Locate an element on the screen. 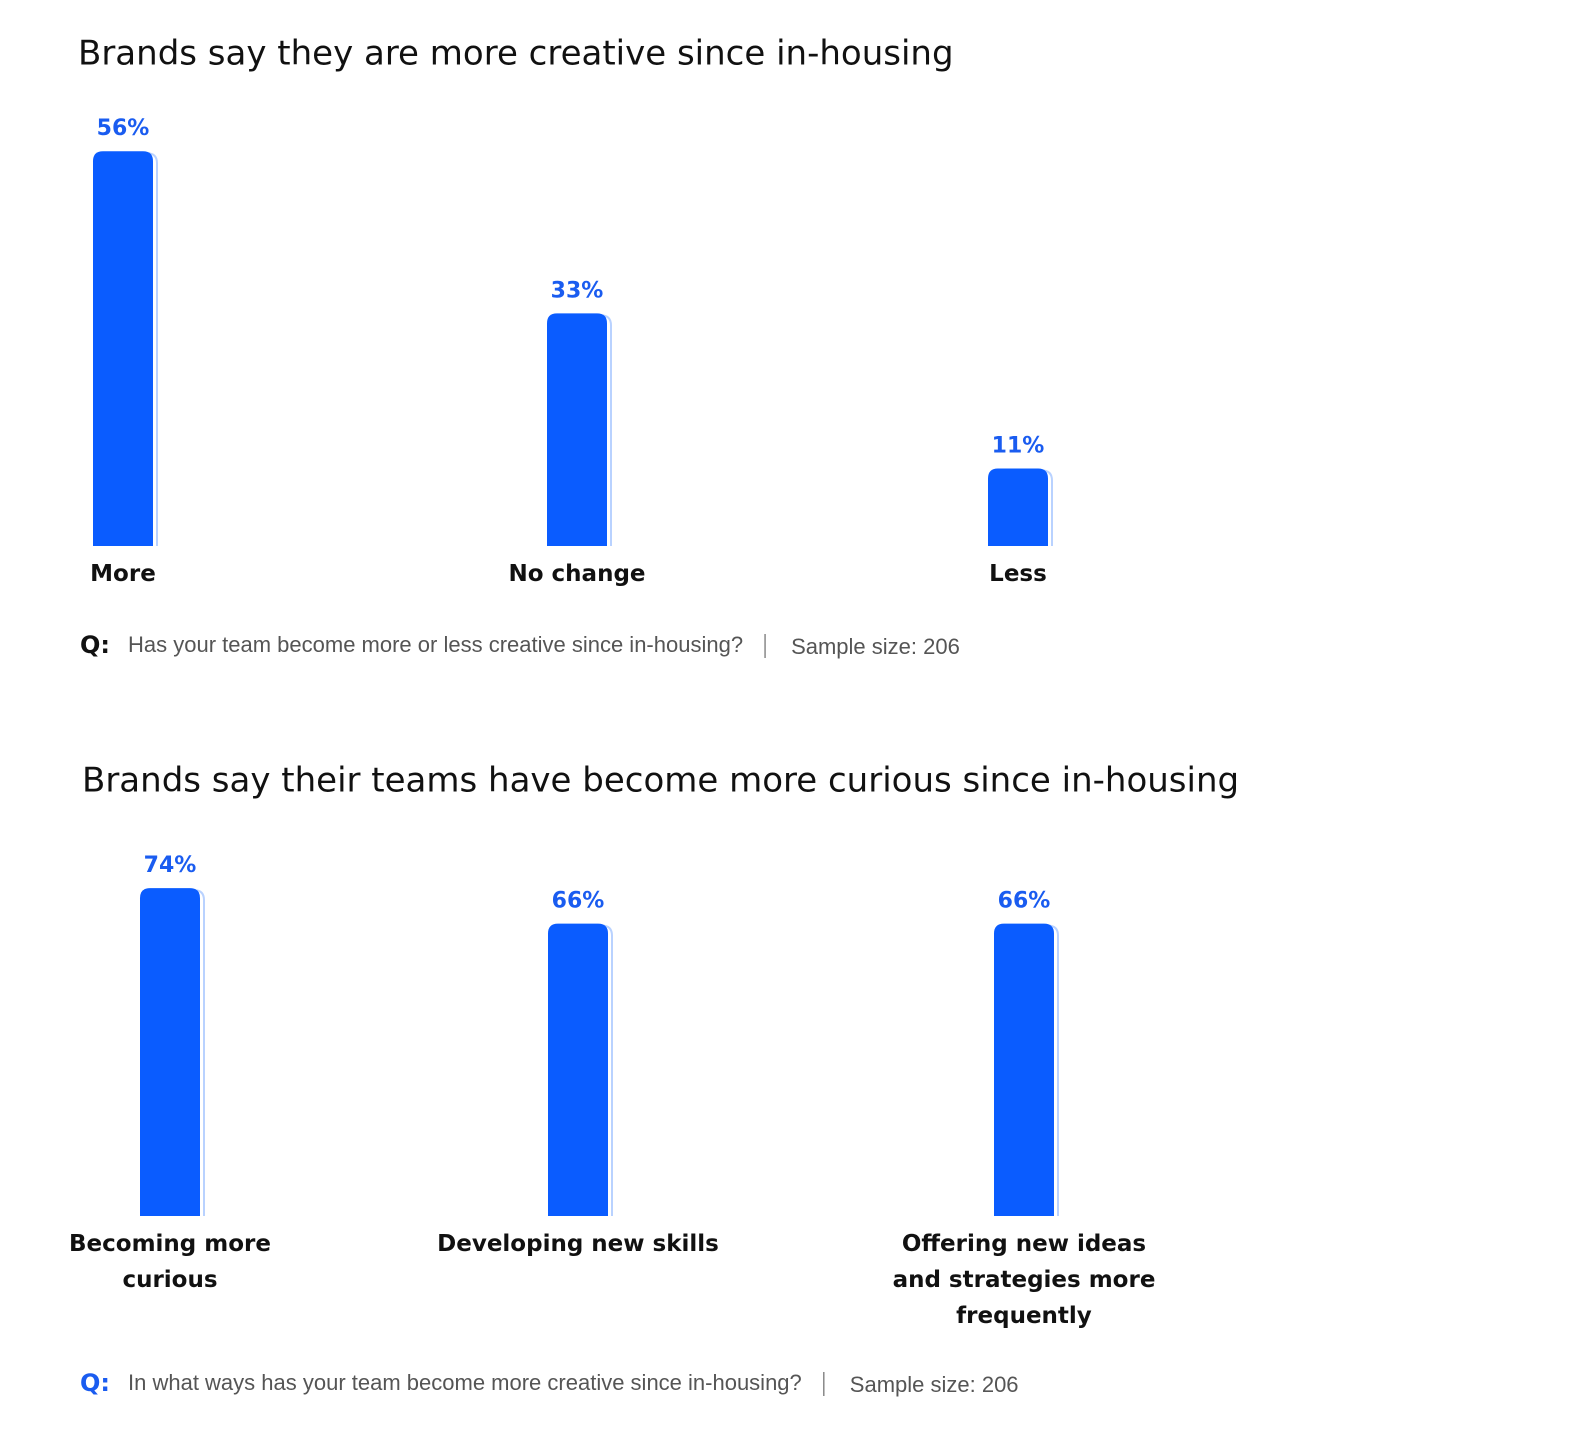  value-label: 56% is located at coordinates (123, 128).